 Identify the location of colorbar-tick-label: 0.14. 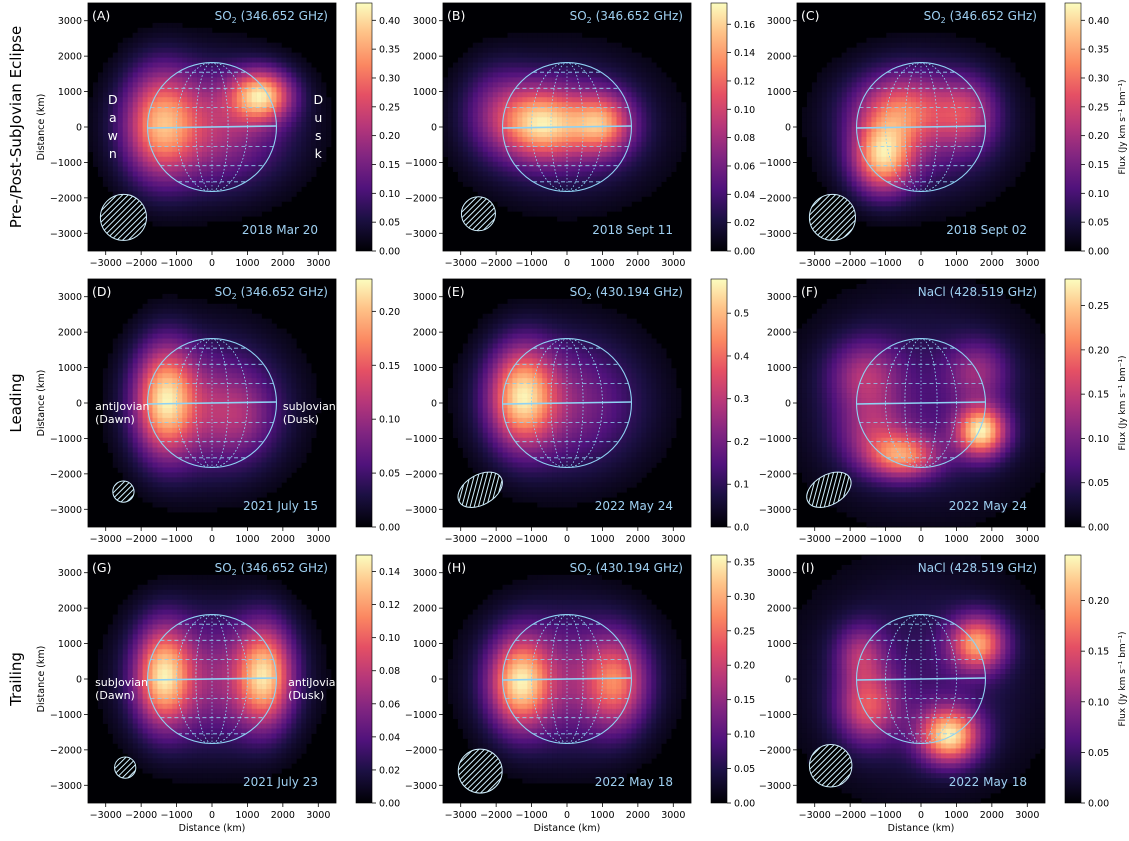
(744, 53).